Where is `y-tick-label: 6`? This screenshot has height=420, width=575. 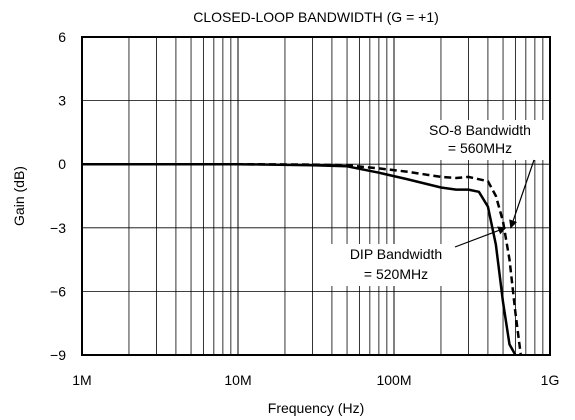 y-tick-label: 6 is located at coordinates (62, 37).